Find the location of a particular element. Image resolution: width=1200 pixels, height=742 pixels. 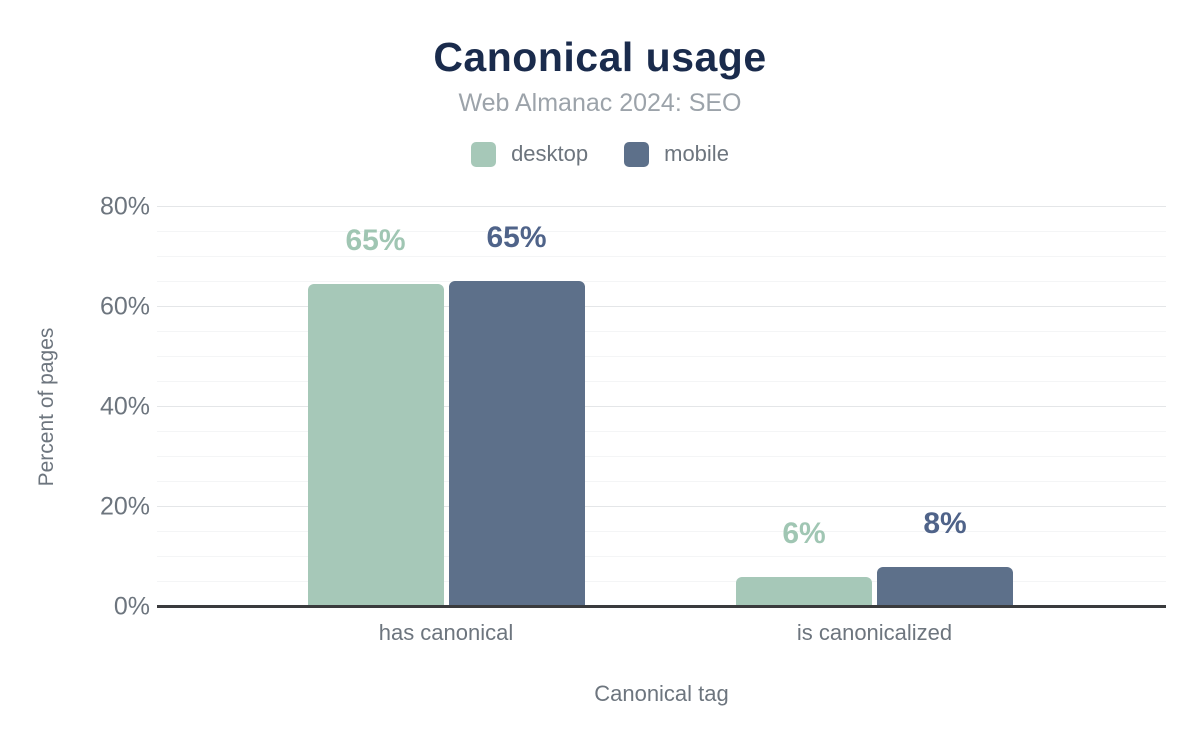

legend-item-mobile: mobile is located at coordinates (676, 154).